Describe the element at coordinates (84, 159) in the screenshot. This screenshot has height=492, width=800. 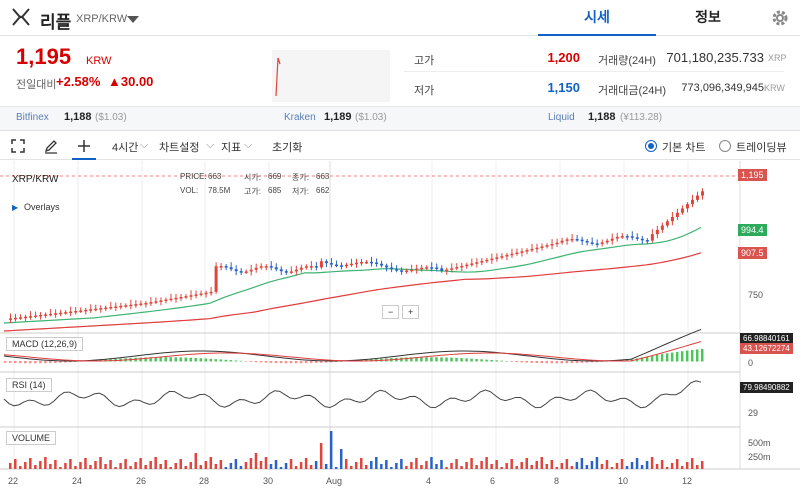
I see `active-tool-indicator` at that location.